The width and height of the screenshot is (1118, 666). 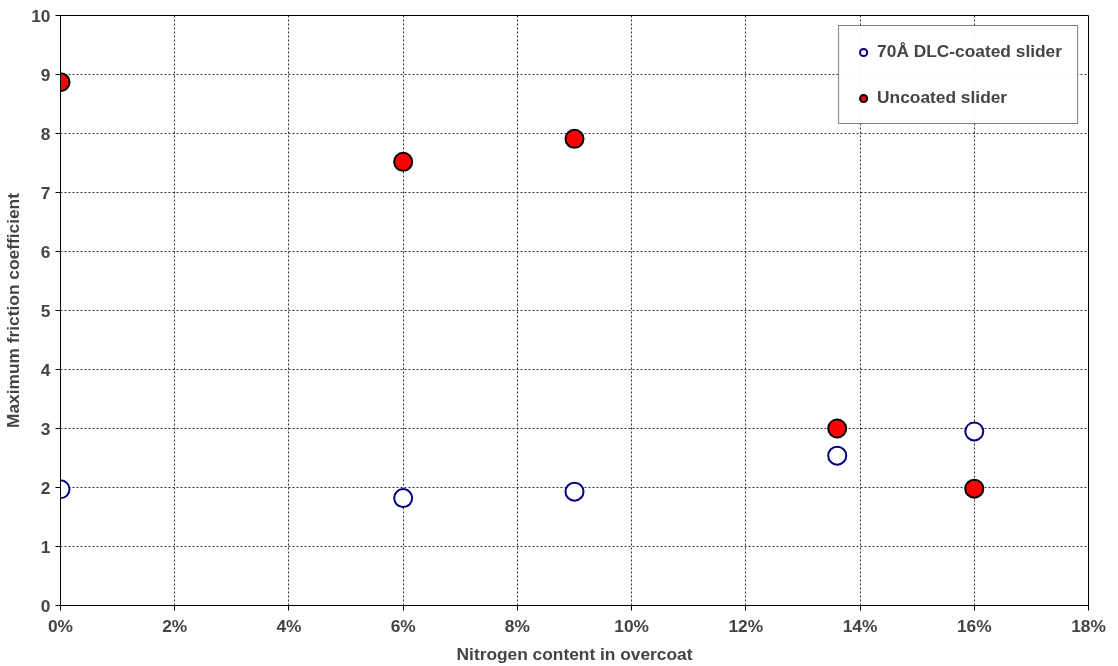 I want to click on x-tick-label: 16%, so click(x=974, y=625).